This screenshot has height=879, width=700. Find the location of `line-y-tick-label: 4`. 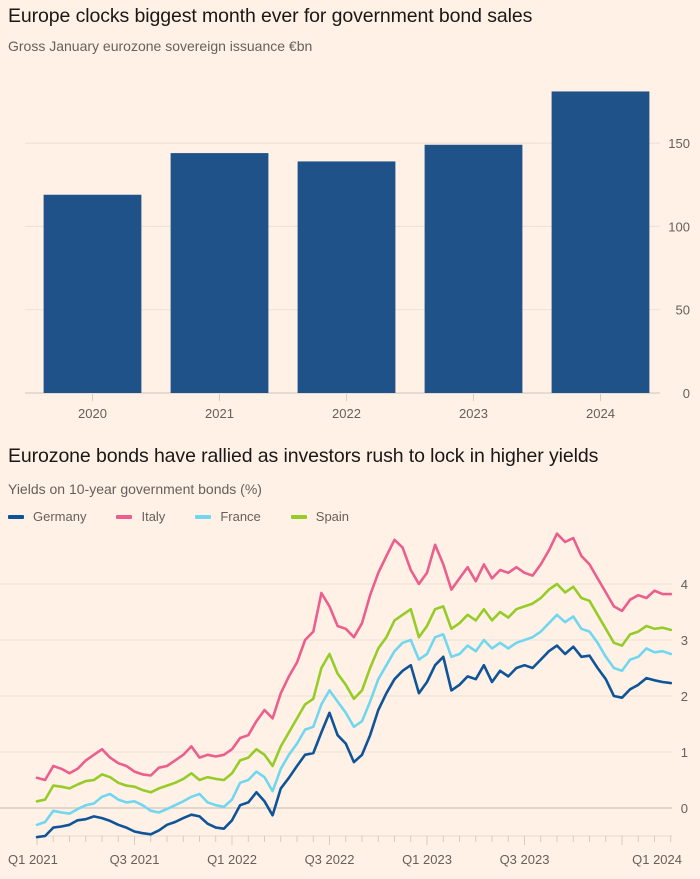

line-y-tick-label: 4 is located at coordinates (684, 584).